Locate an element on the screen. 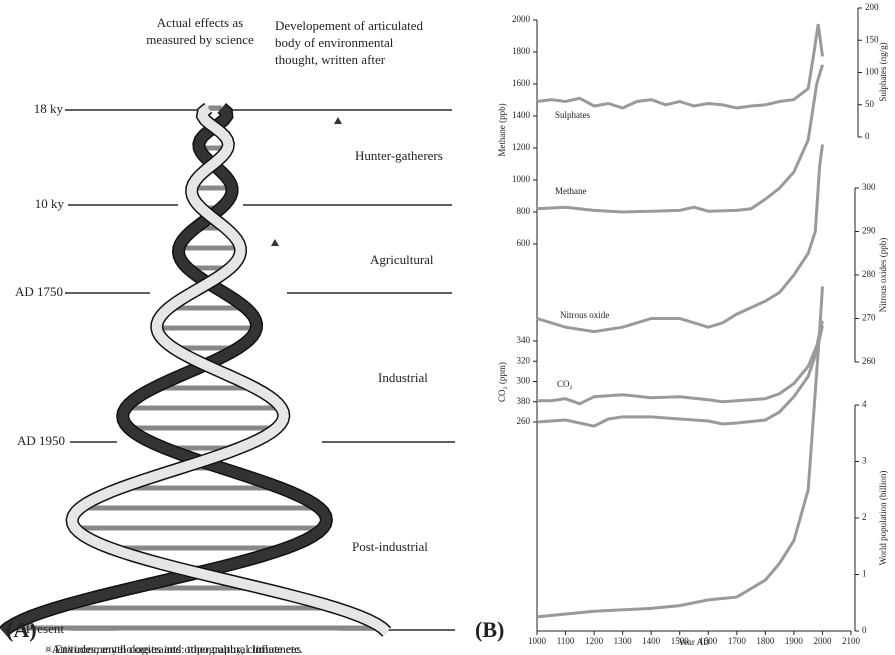  era-label: Industrial is located at coordinates (403, 377).